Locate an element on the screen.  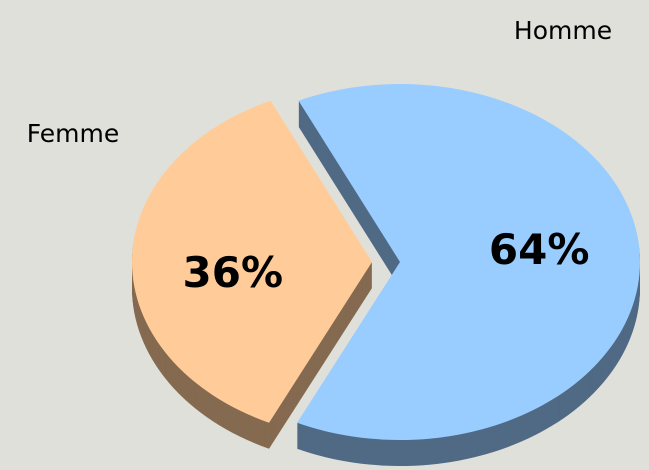
category-label: Femme is located at coordinates (73, 133).